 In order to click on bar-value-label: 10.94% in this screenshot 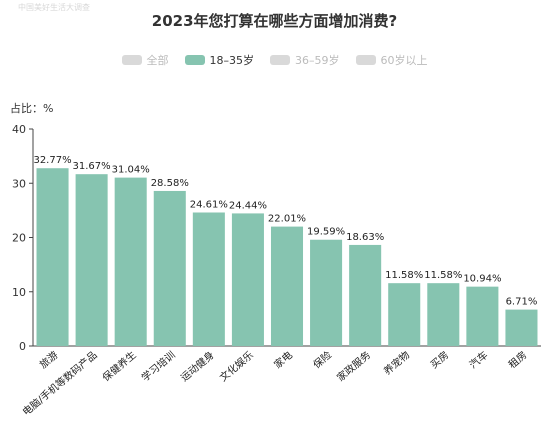, I will do `click(482, 279)`.